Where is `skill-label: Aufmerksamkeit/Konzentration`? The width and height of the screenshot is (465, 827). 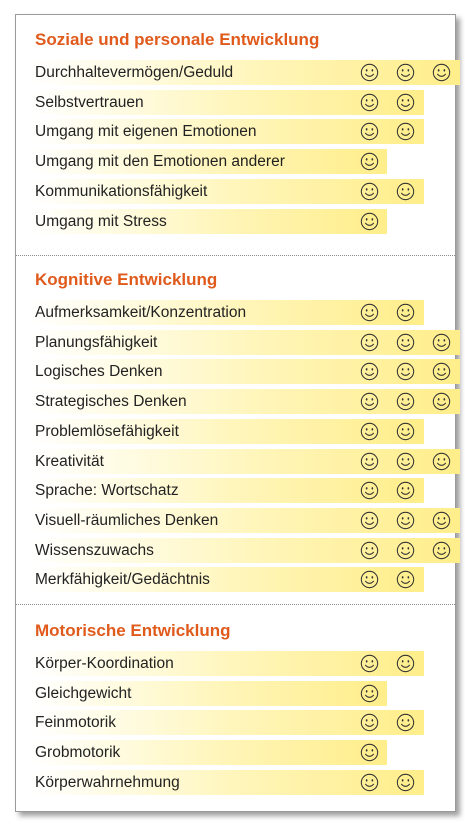
skill-label: Aufmerksamkeit/Konzentration is located at coordinates (141, 312).